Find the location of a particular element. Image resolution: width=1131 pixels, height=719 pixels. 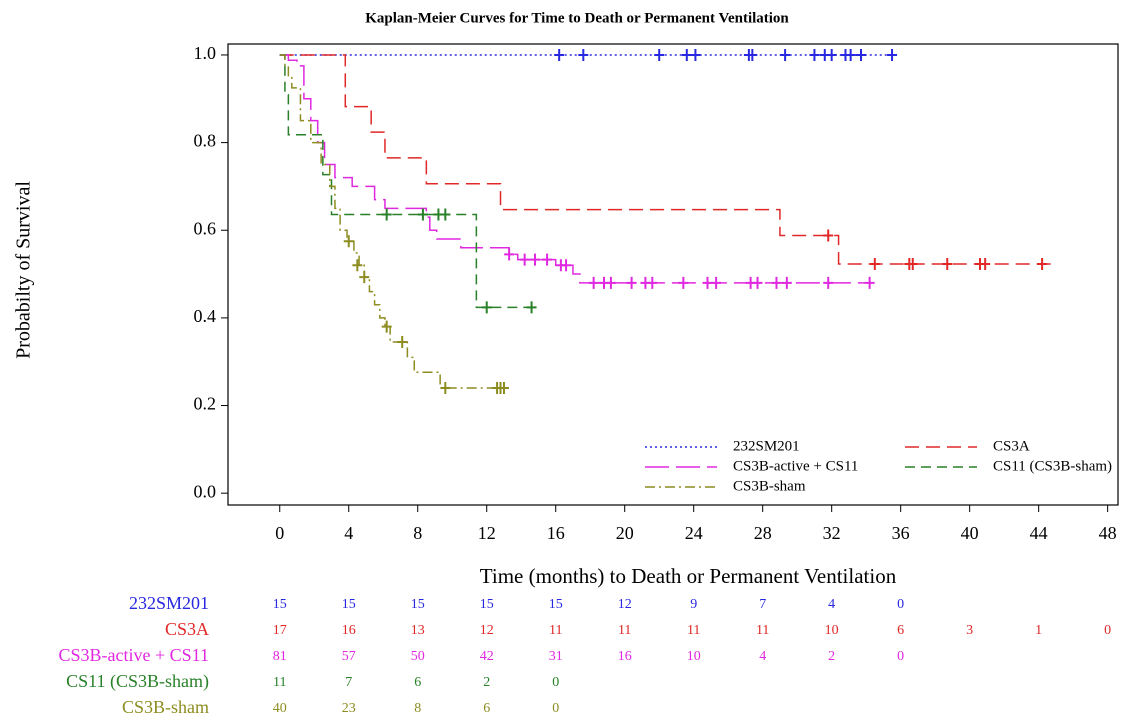

legend-label: CS3A is located at coordinates (1011, 446).